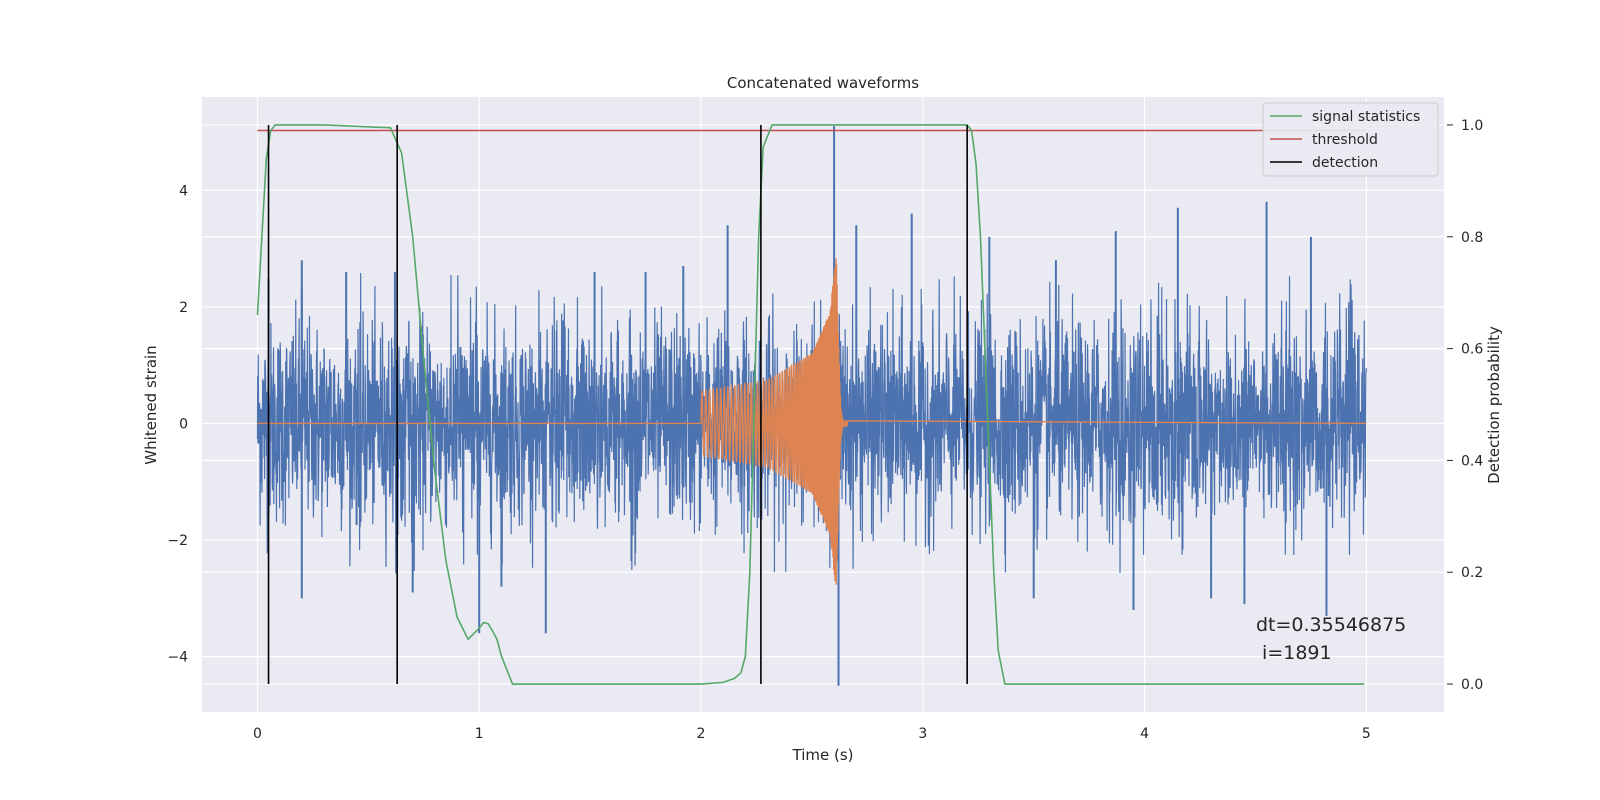  What do you see at coordinates (701, 734) in the screenshot?
I see `x-tick-label: 2` at bounding box center [701, 734].